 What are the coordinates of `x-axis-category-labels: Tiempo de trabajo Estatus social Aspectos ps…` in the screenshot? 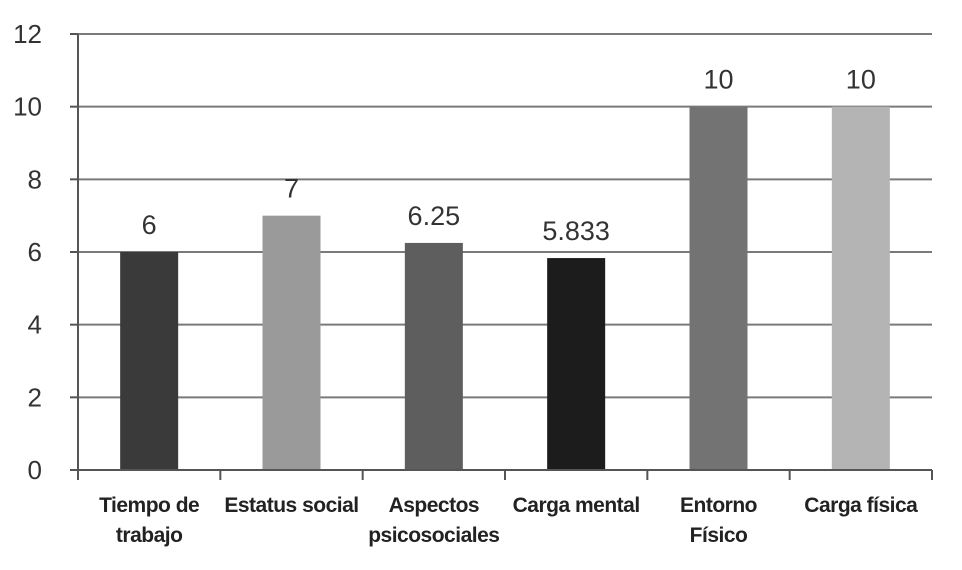 It's located at (509, 520).